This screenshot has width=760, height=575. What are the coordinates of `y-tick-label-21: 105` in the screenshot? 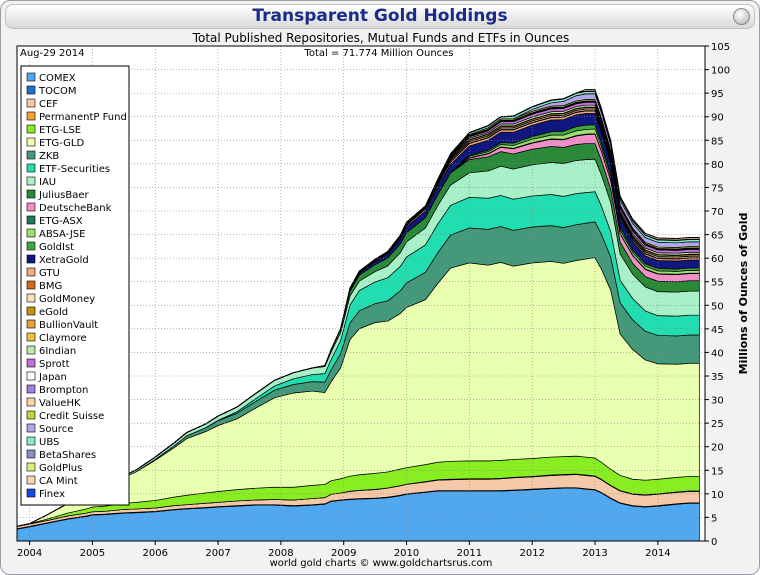 It's located at (720, 47).